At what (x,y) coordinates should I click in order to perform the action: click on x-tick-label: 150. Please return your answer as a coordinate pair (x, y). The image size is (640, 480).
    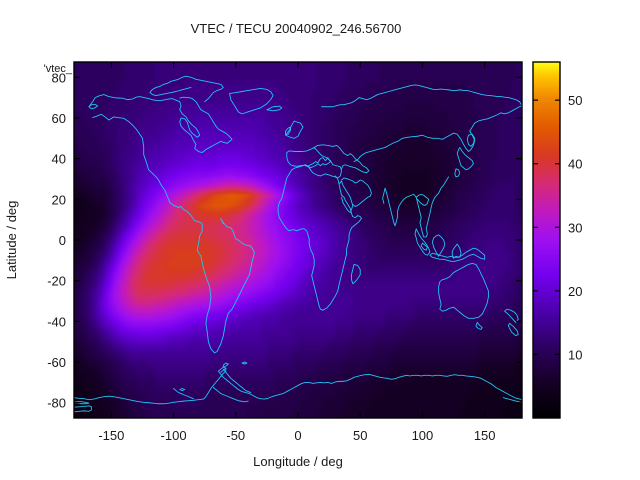
    Looking at the image, I should click on (485, 435).